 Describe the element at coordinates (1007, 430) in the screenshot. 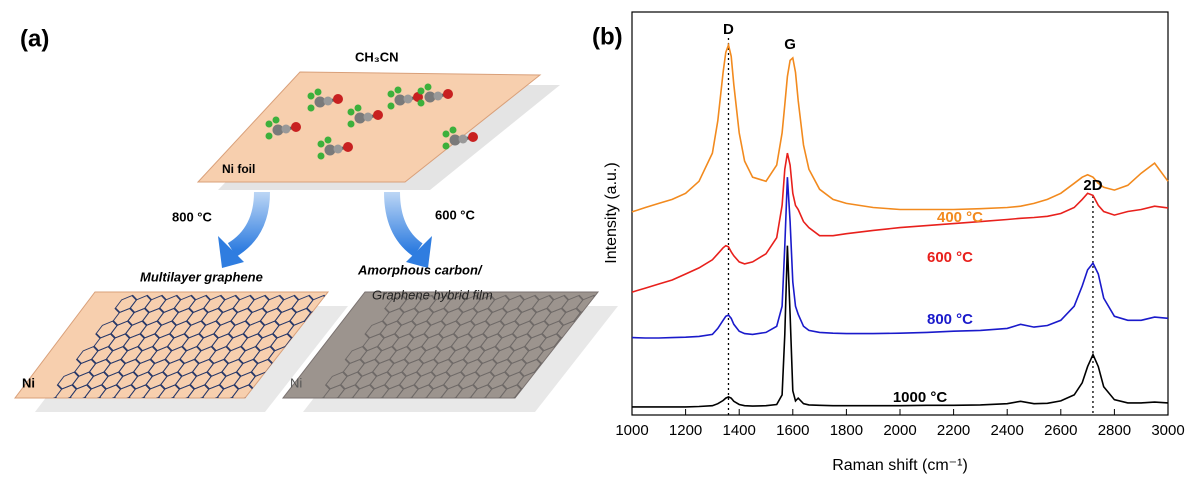

I see `x-tick-label: 2400` at that location.